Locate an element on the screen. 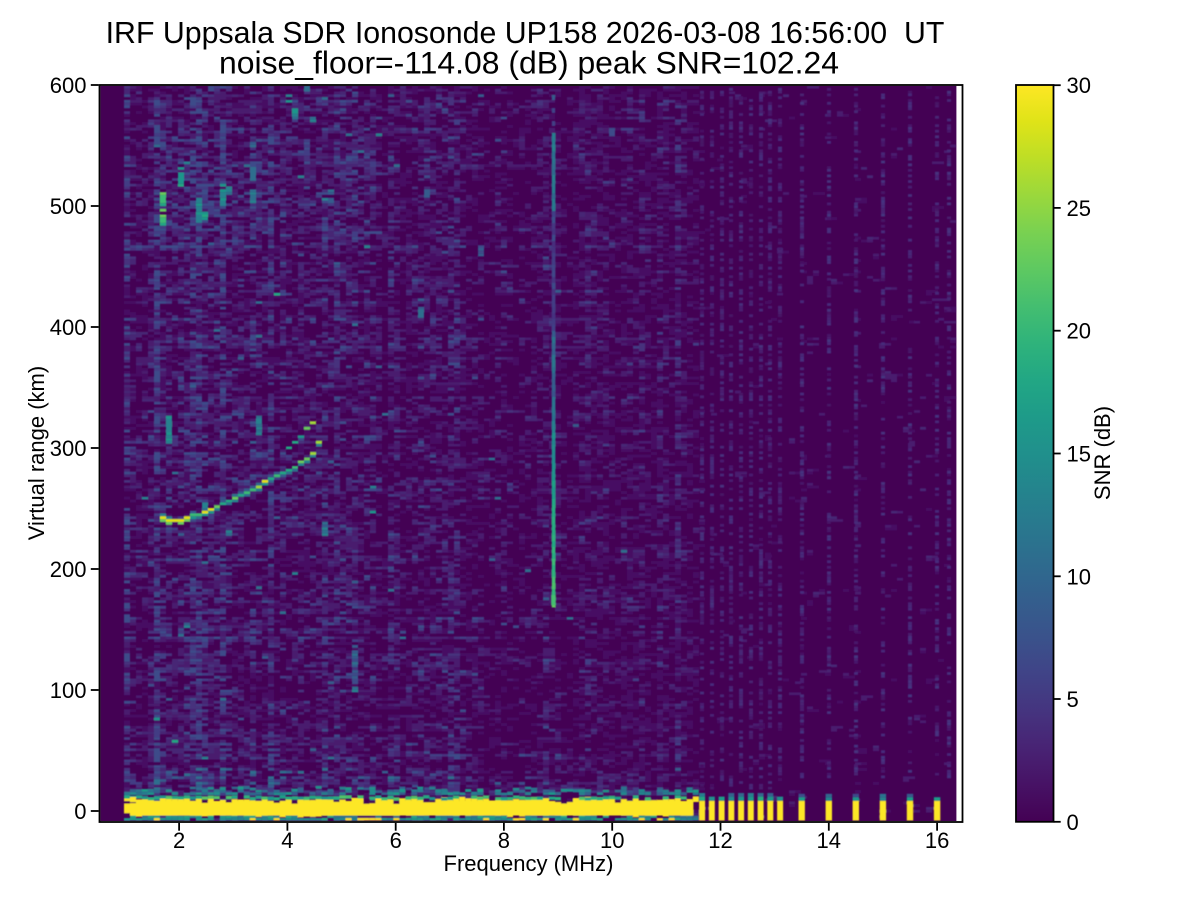 The image size is (1200, 900). svg-text: 300 is located at coordinates (68, 448).